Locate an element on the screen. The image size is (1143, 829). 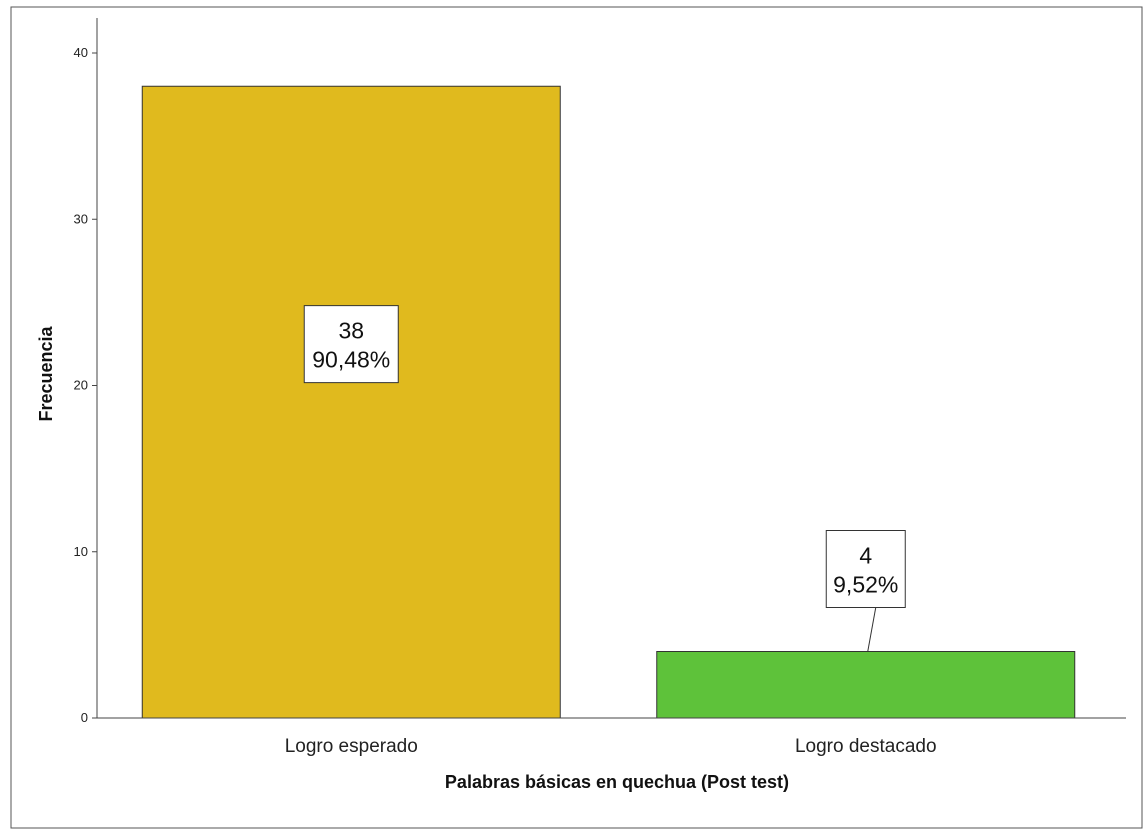
x-axis-title: Palabras básicas en quechua (Post test) is located at coordinates (617, 782).